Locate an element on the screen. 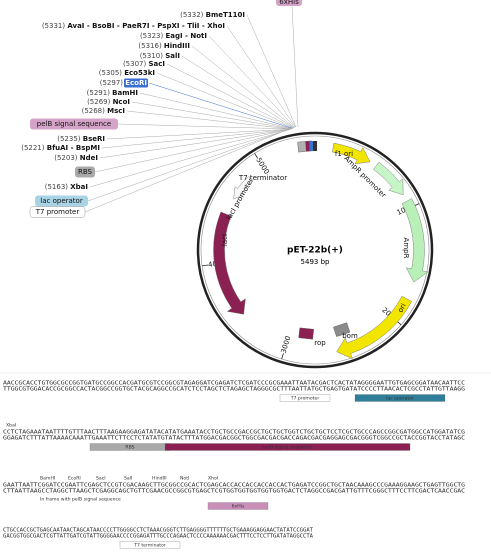  enzyme-position: (5163) is located at coordinates (57, 187).